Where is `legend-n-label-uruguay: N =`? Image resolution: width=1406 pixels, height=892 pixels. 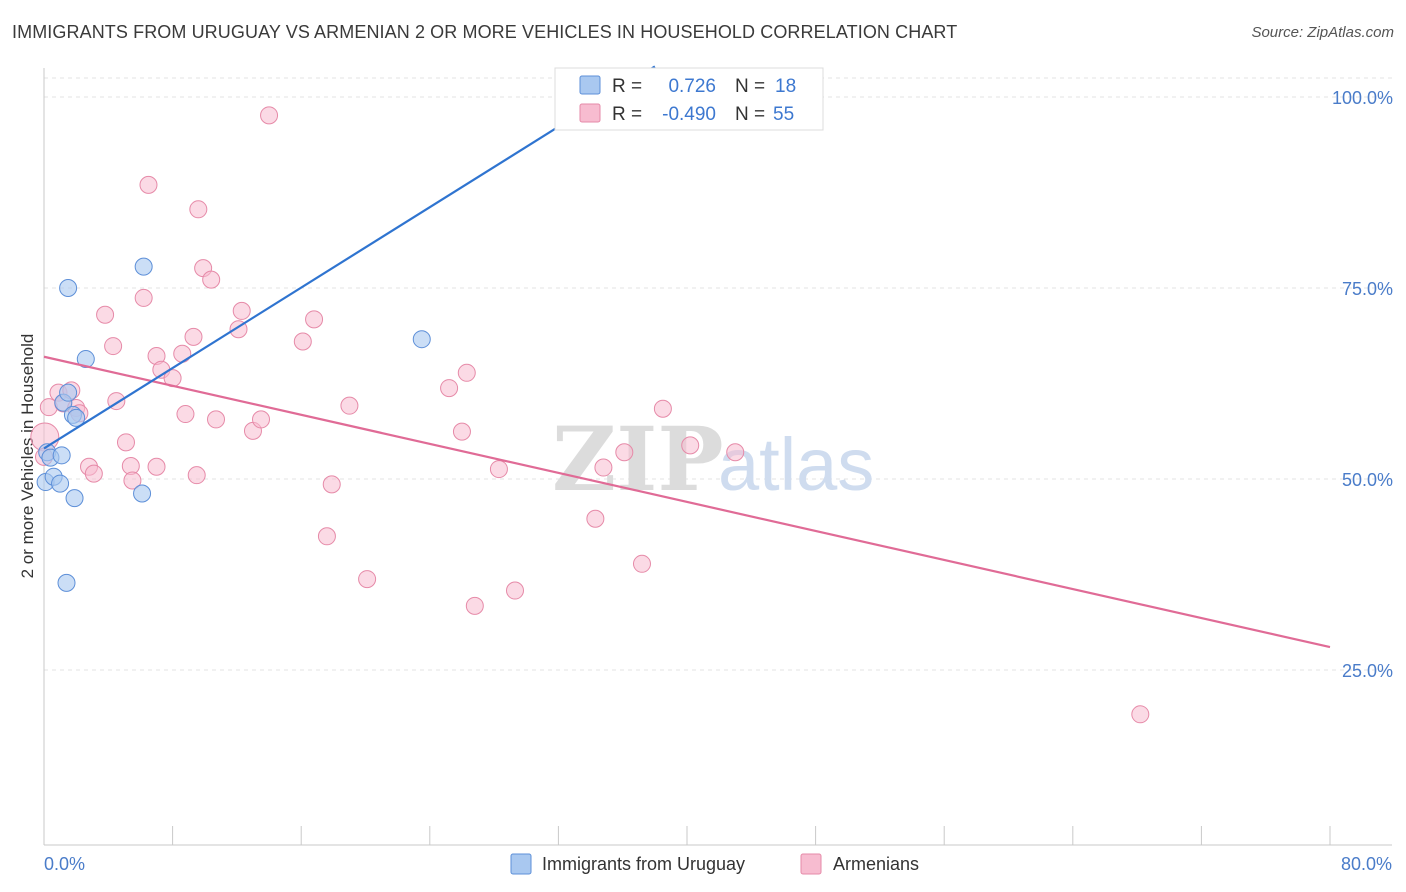
legend-n-label-uruguay: N = is located at coordinates (750, 86).